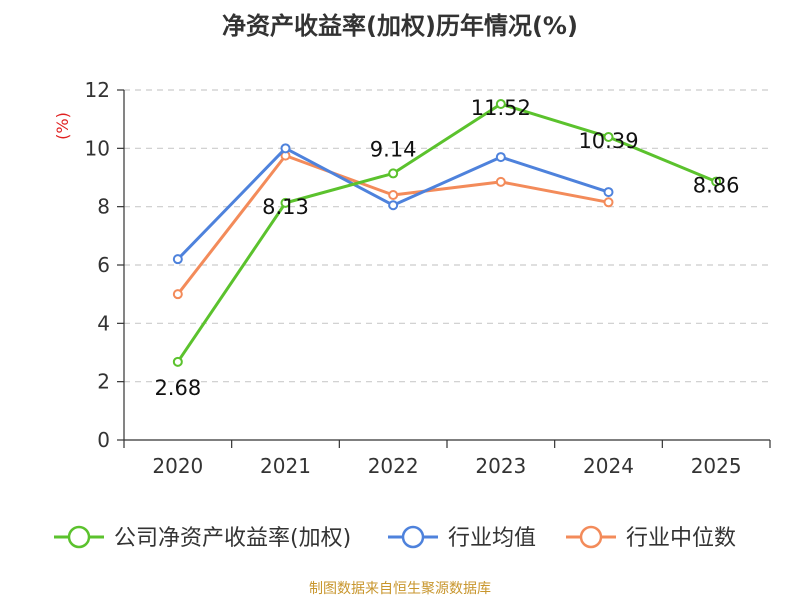 The height and width of the screenshot is (600, 800). I want to click on y-tick-label: 6, so click(103, 265).